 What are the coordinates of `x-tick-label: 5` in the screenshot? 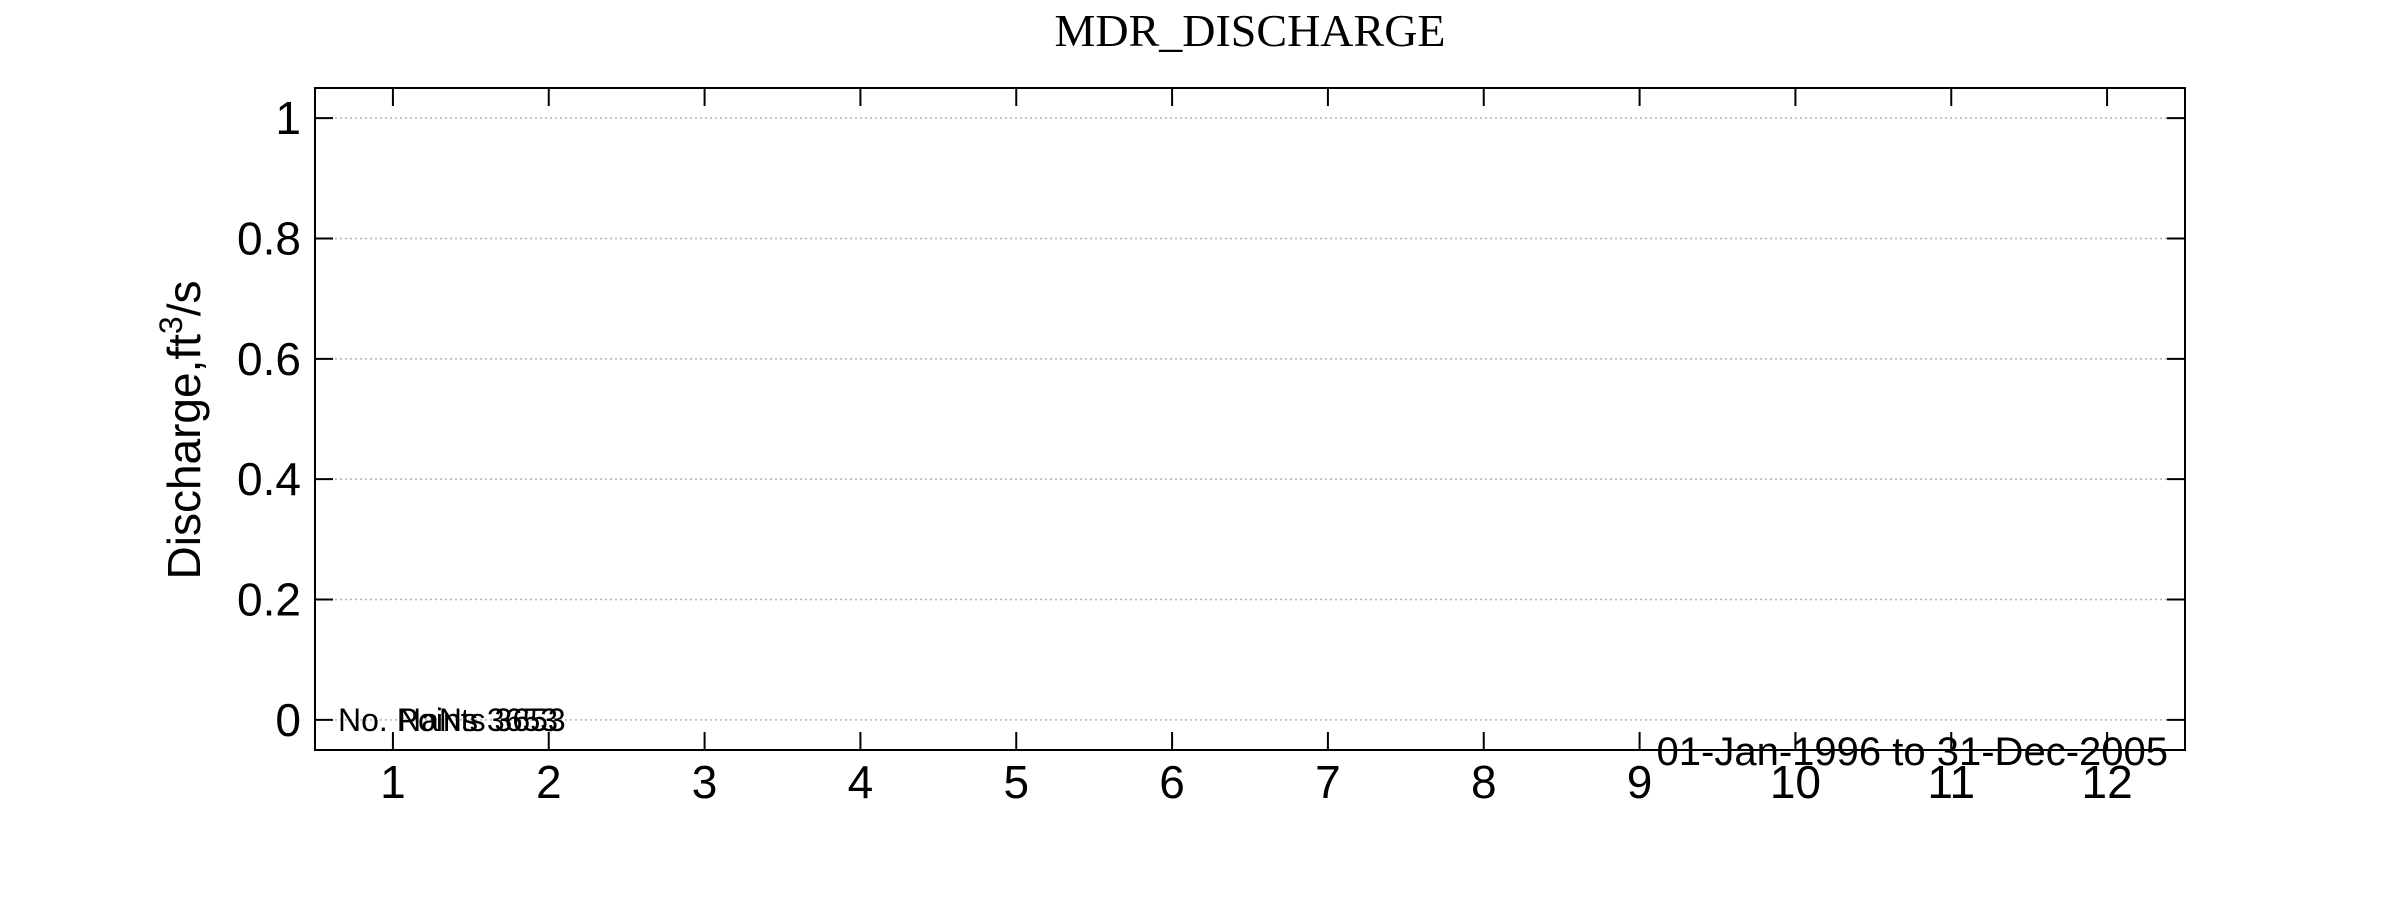 It's located at (1016, 782).